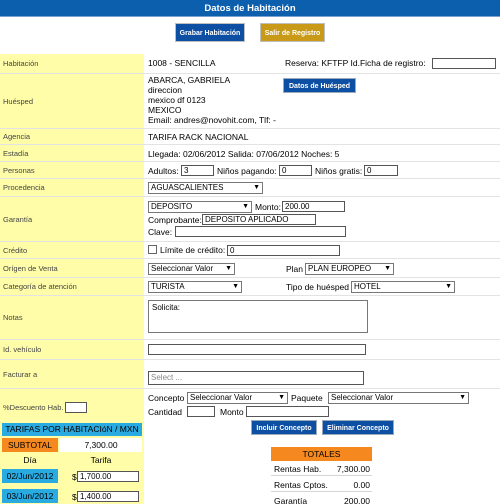 The width and height of the screenshot is (500, 504). Describe the element at coordinates (163, 171) in the screenshot. I see `adults-label: Adultos:` at that location.